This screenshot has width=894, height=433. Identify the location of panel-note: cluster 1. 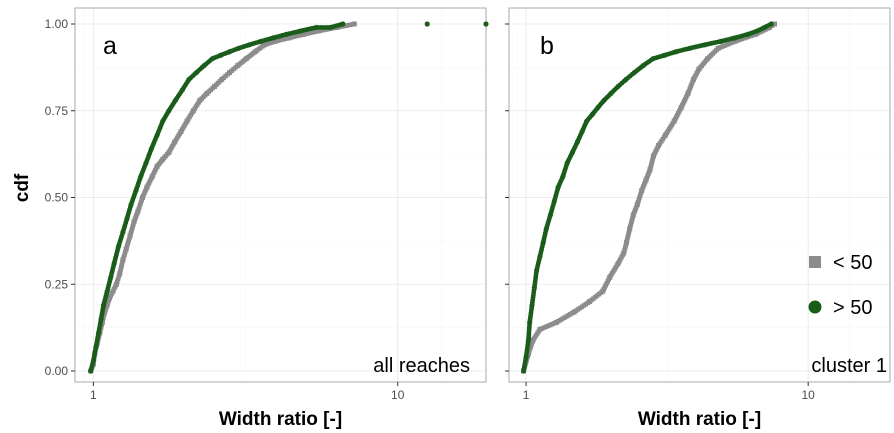
(849, 366).